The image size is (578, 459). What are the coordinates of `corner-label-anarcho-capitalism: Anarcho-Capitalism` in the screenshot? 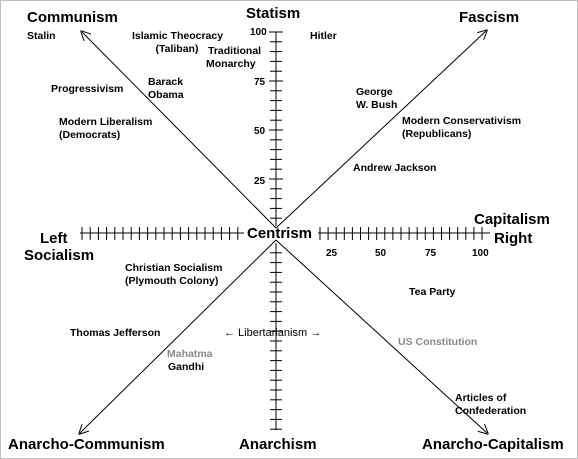 It's located at (493, 444).